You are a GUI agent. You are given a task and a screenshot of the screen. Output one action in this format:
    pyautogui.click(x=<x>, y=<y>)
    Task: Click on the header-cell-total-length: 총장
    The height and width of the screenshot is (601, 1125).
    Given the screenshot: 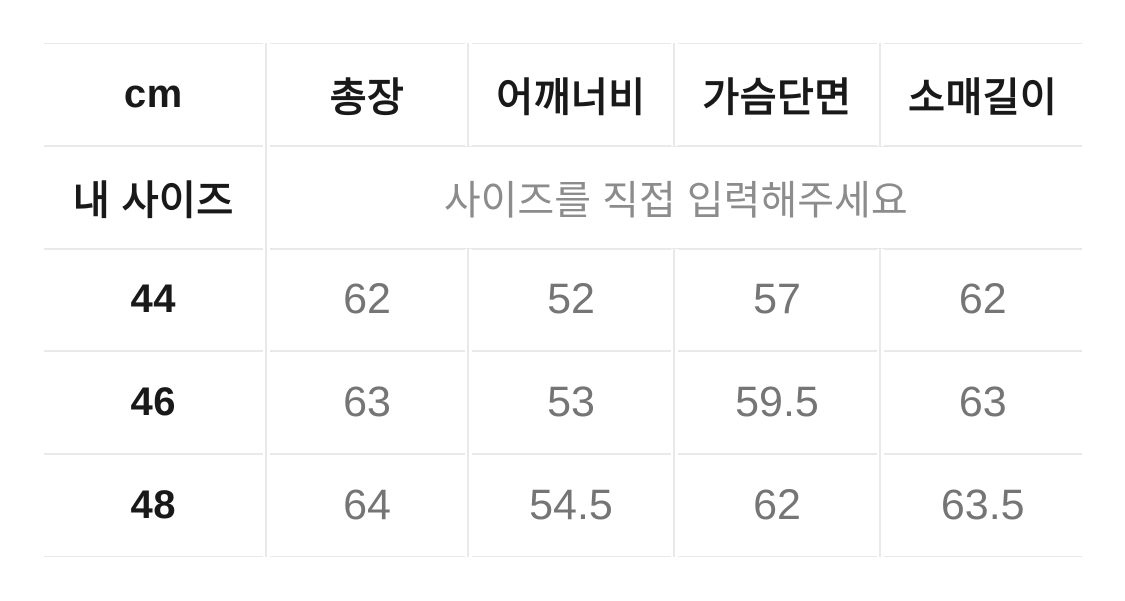 What is the action you would take?
    pyautogui.click(x=365, y=94)
    